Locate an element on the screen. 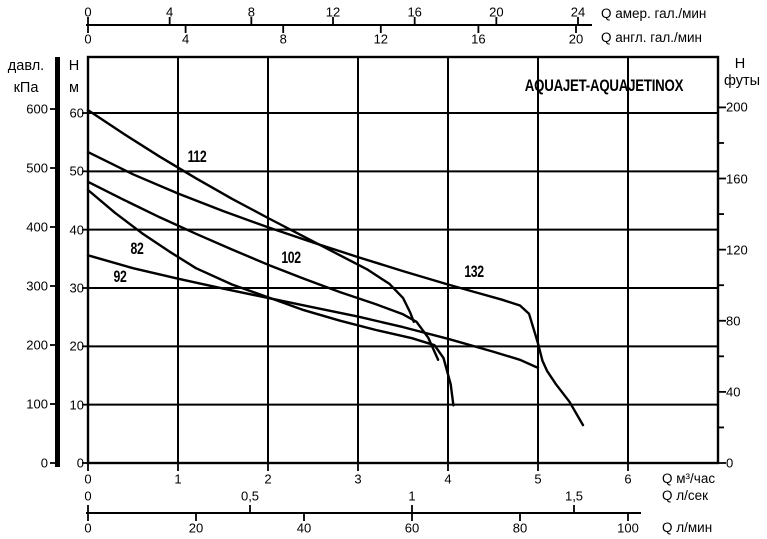 This screenshot has height=539, width=767. kpa-tick-label: 600 is located at coordinates (37, 109).